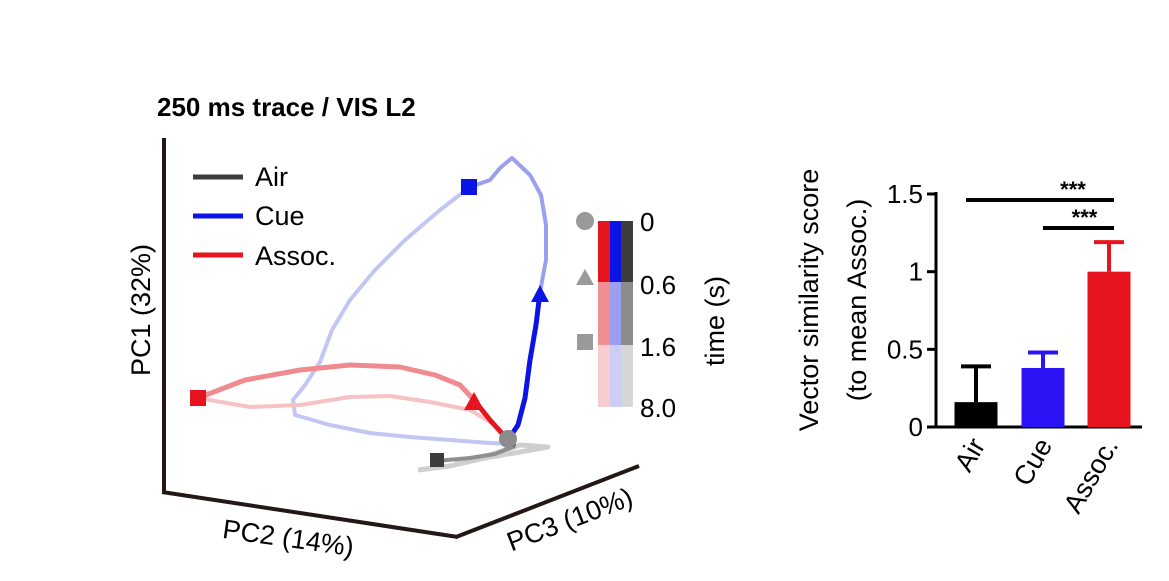  I want to click on time-bar-red-late, so click(604, 376).